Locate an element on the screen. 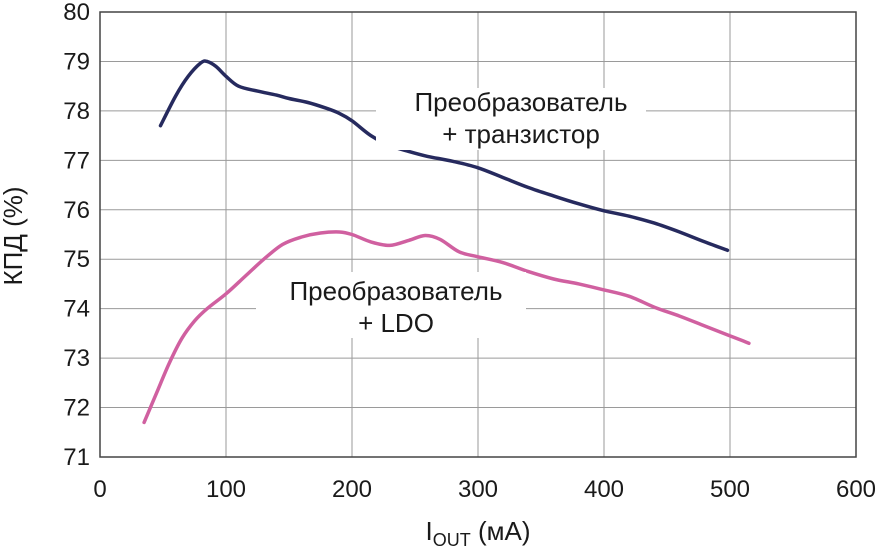  y-tick-label: 80 is located at coordinates (76, 13).